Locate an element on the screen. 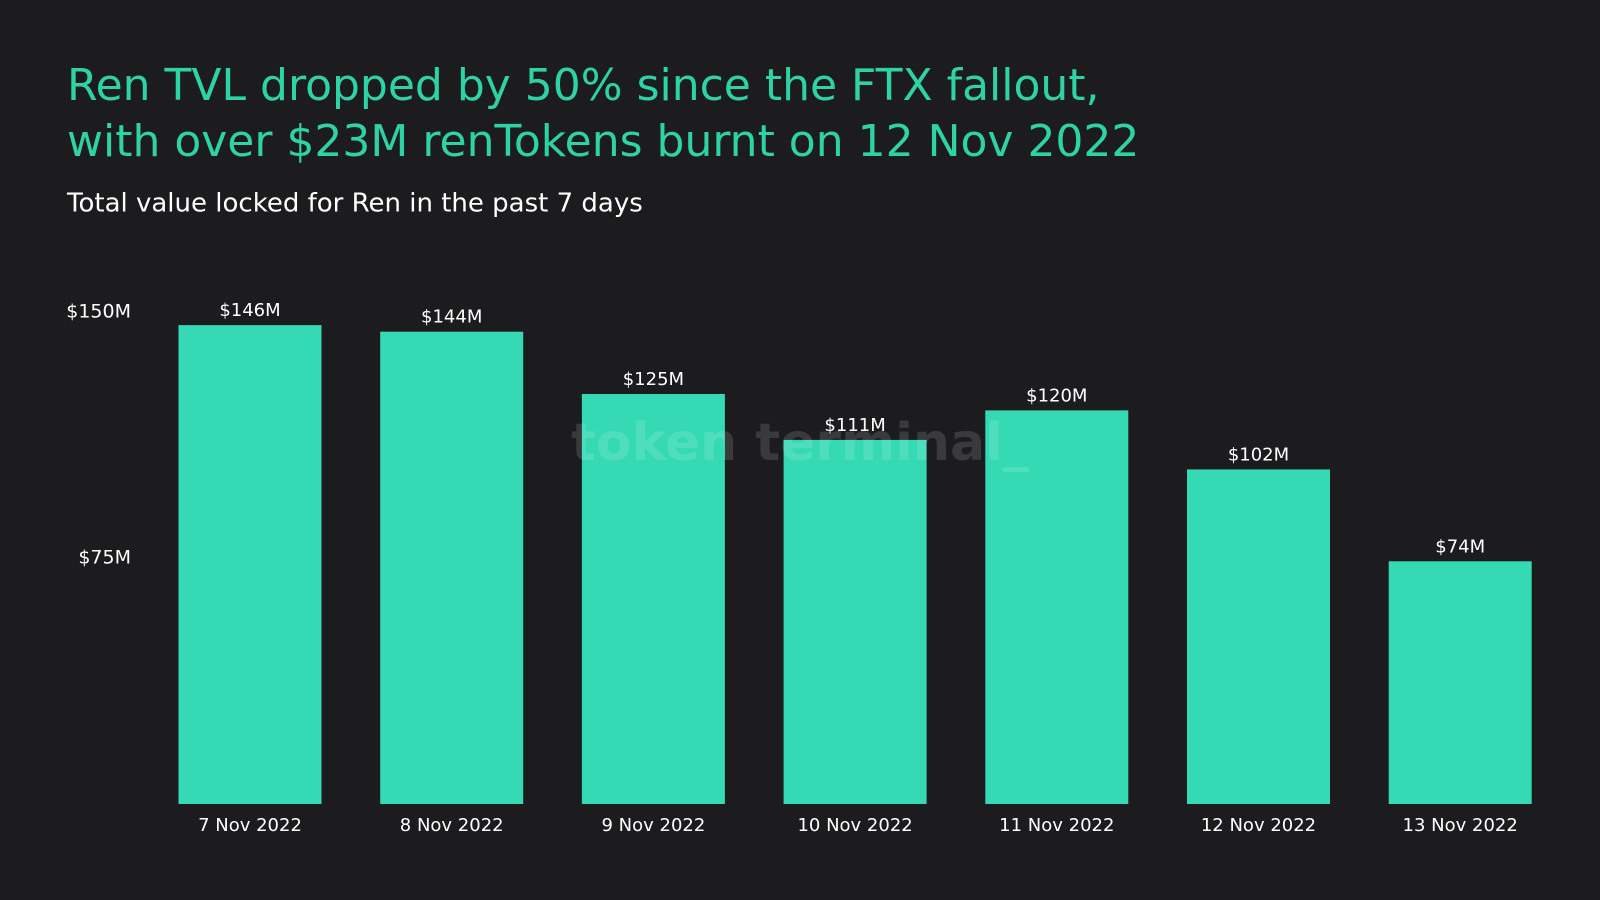 Image resolution: width=1600 pixels, height=900 pixels. value-label: $125M is located at coordinates (653, 379).